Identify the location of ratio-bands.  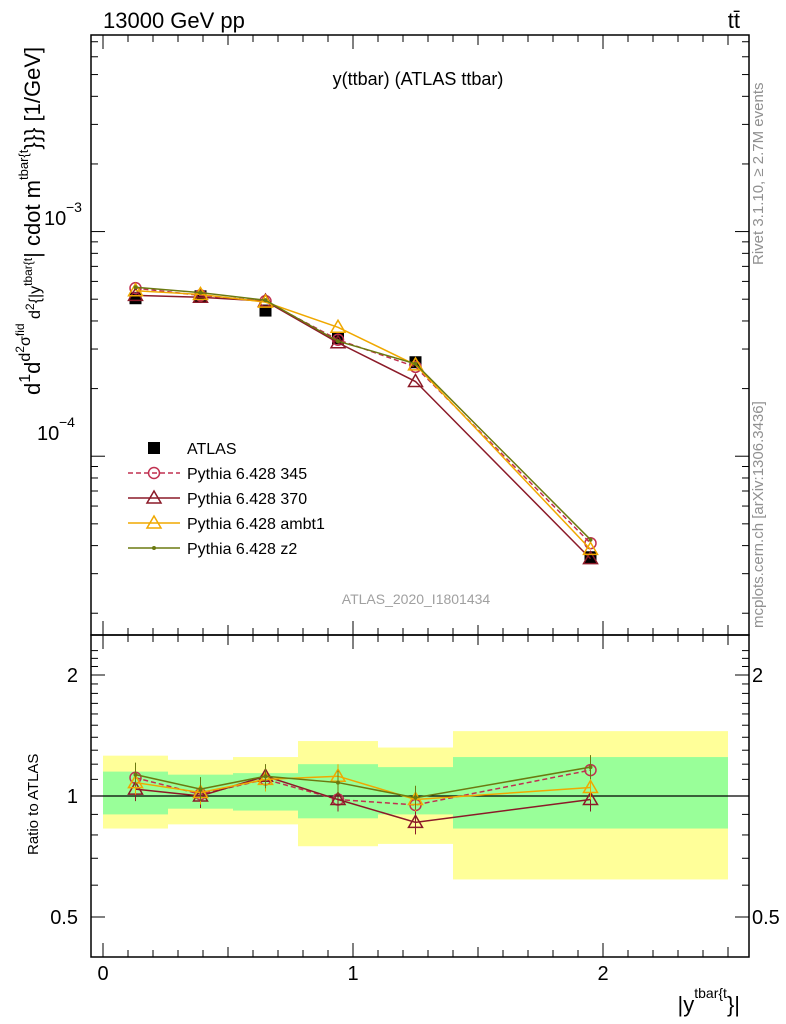
(420, 805).